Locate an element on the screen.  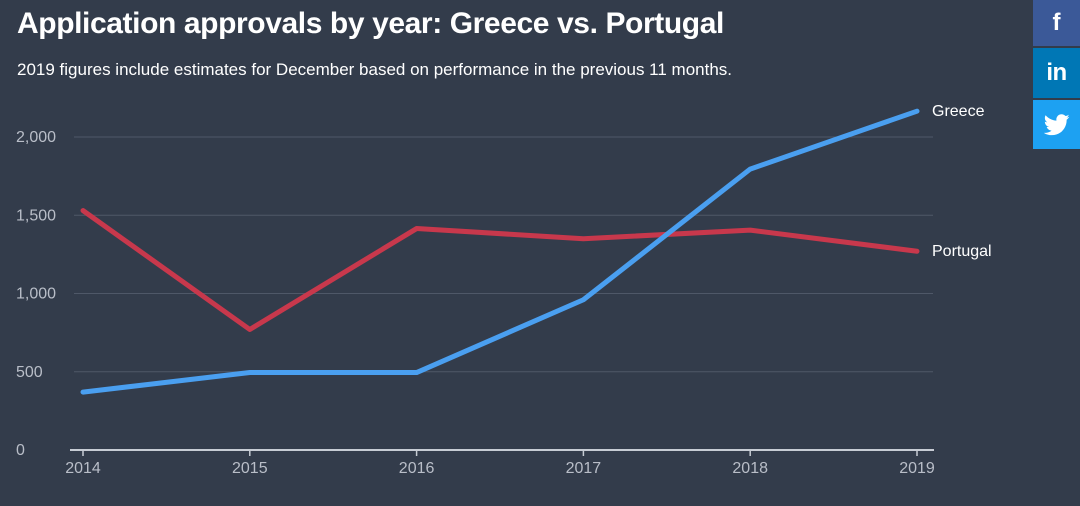
x-tick-label: 2014 is located at coordinates (83, 468).